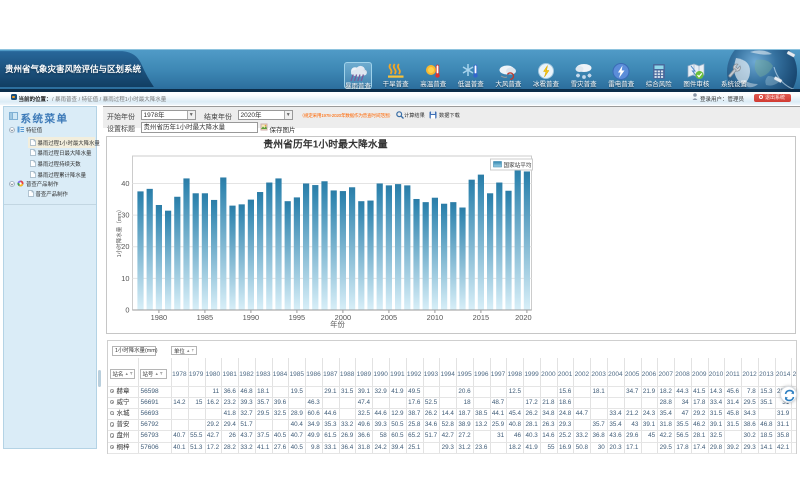 The image size is (800, 500). Describe the element at coordinates (205, 317) in the screenshot. I see `svg-text: 1985` at that location.